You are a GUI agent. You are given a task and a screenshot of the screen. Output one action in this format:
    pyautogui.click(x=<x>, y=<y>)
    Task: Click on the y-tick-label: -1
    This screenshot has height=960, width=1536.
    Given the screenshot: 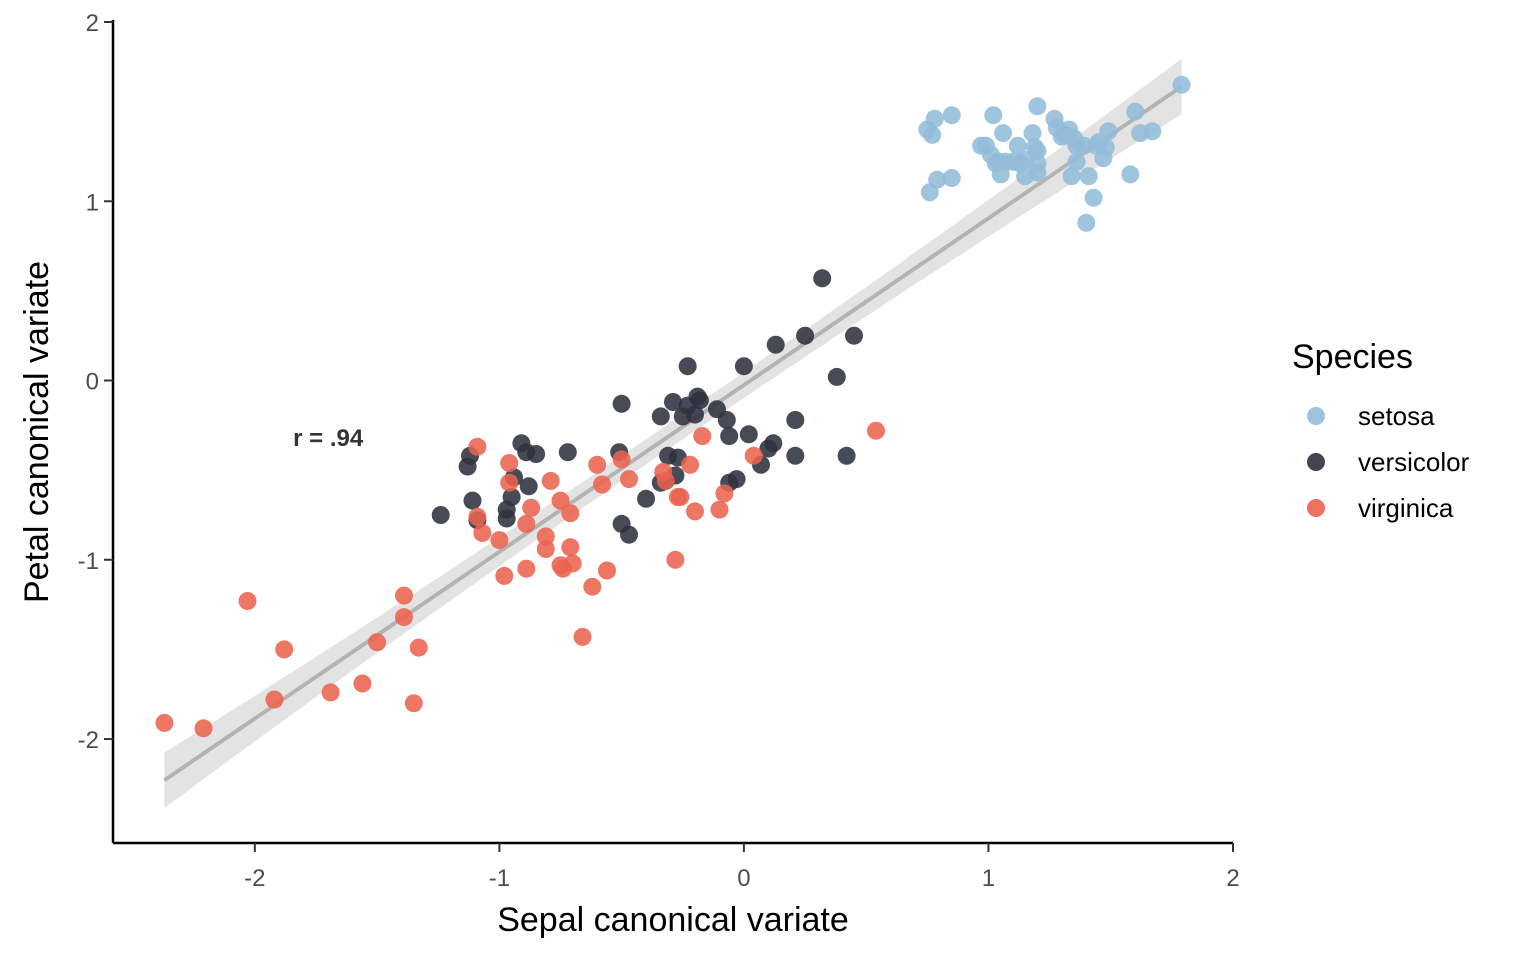 What is the action you would take?
    pyautogui.click(x=88, y=561)
    